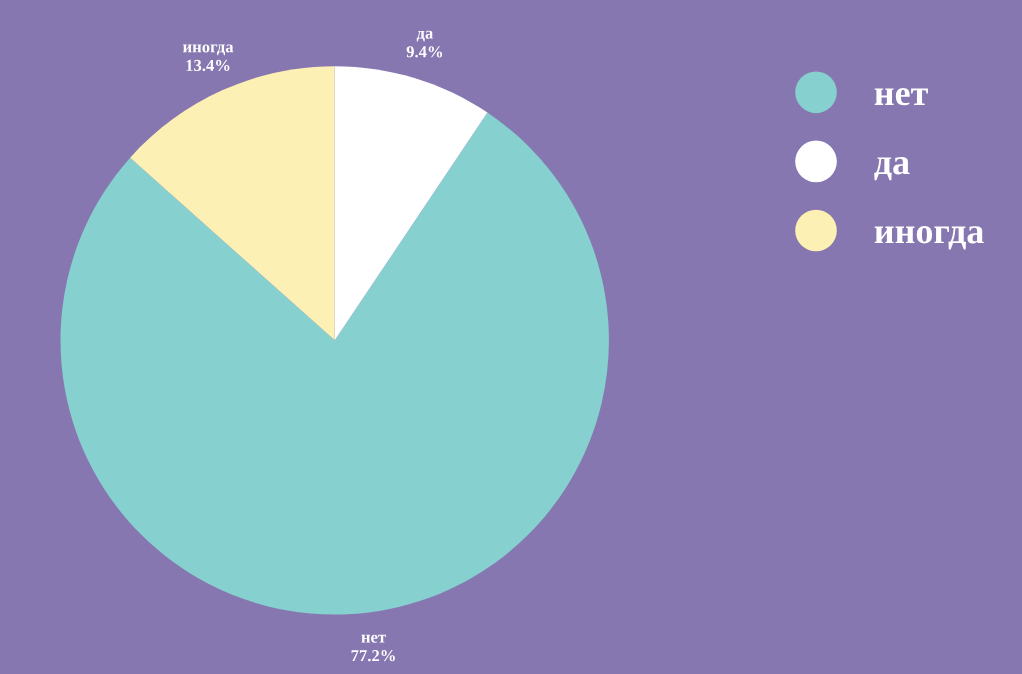  What do you see at coordinates (208, 65) in the screenshot?
I see `data-label: 13.4%` at bounding box center [208, 65].